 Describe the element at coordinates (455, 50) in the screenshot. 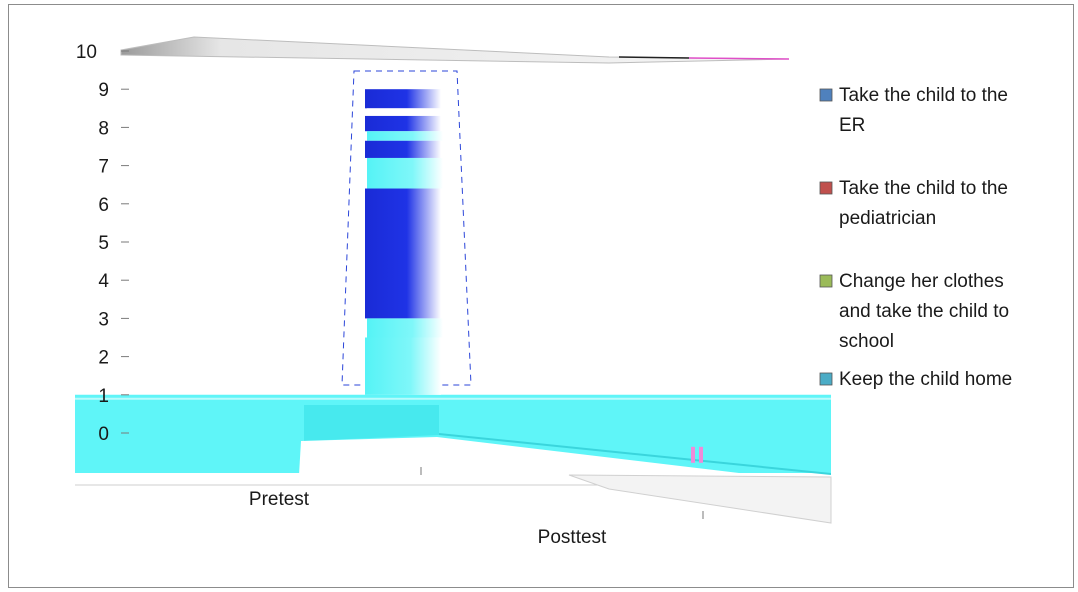

I see `chart-top-wall` at that location.